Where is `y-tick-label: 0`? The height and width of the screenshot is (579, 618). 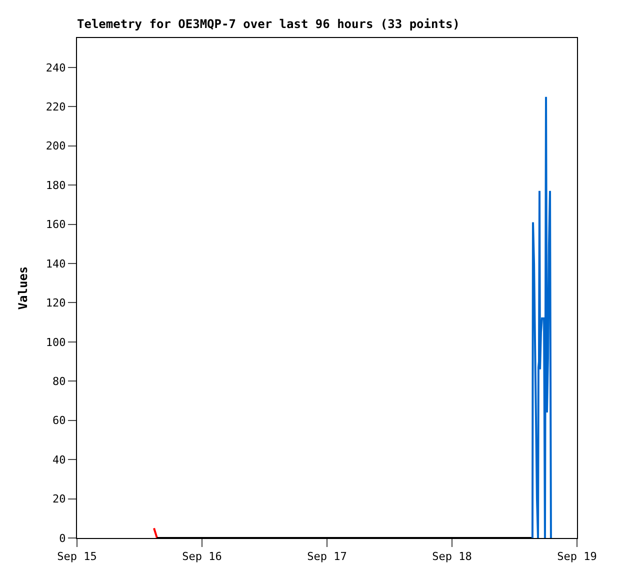
y-tick-label: 0 is located at coordinates (62, 538).